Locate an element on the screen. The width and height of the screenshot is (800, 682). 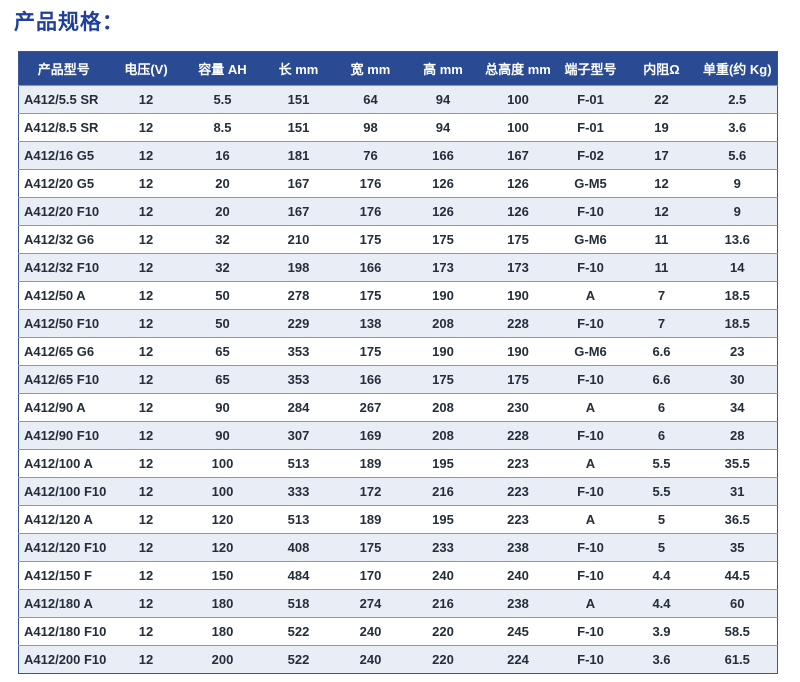
table-cell: 6 is located at coordinates (661, 435).